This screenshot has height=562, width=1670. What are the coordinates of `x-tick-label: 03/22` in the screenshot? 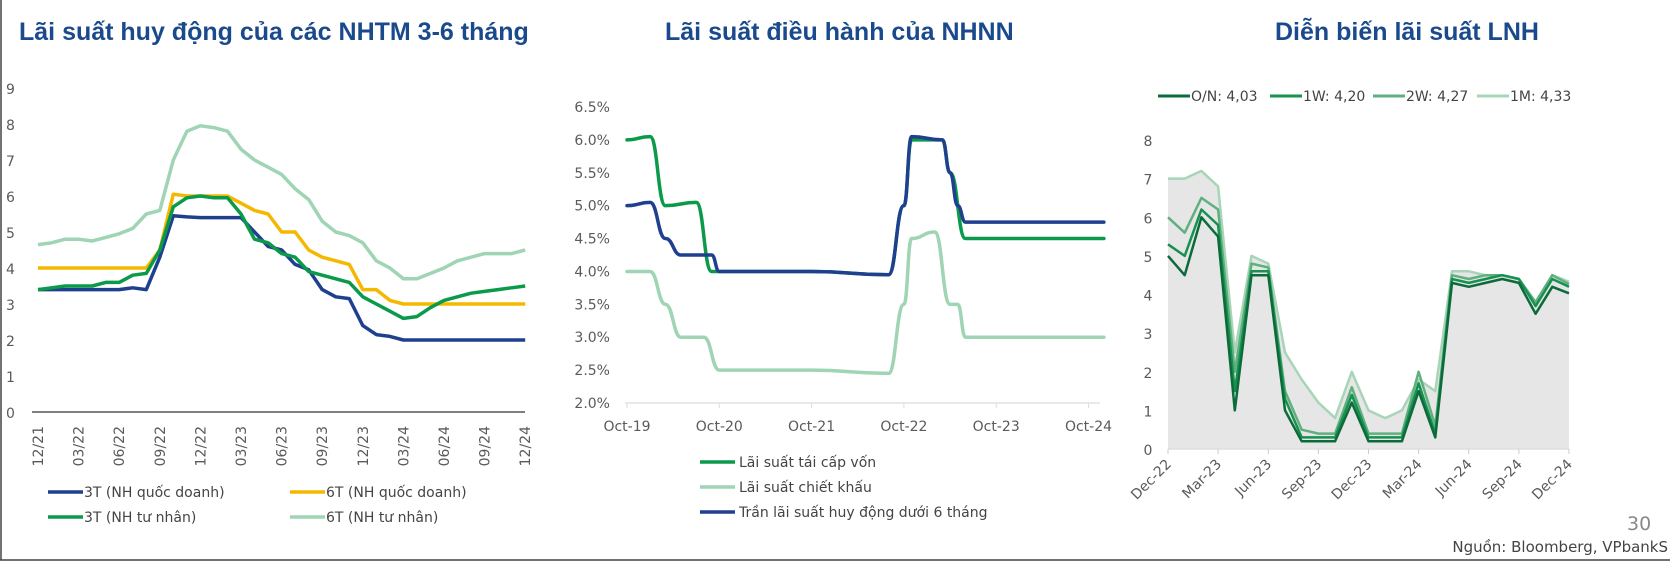 It's located at (80, 446).